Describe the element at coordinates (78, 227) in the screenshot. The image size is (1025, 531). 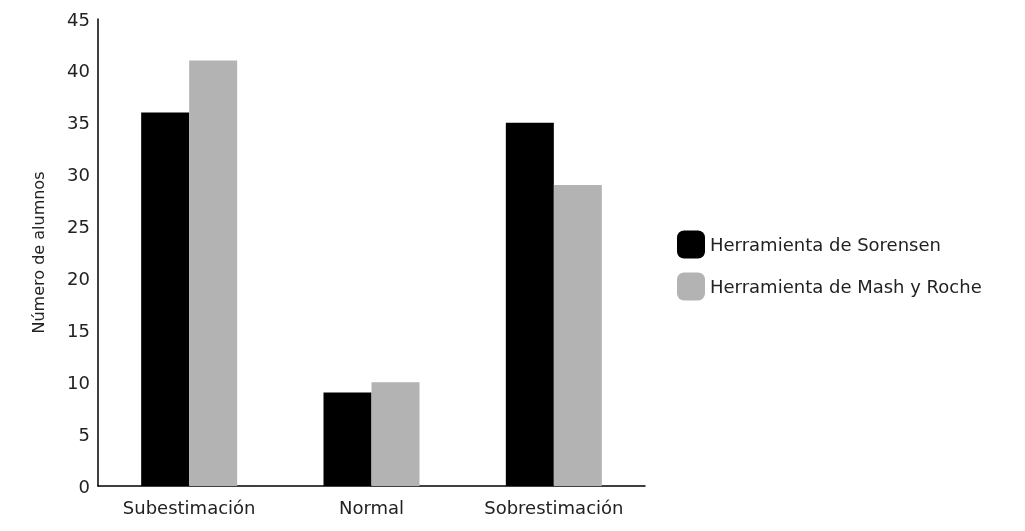
I see `y-tick-label: 25` at that location.